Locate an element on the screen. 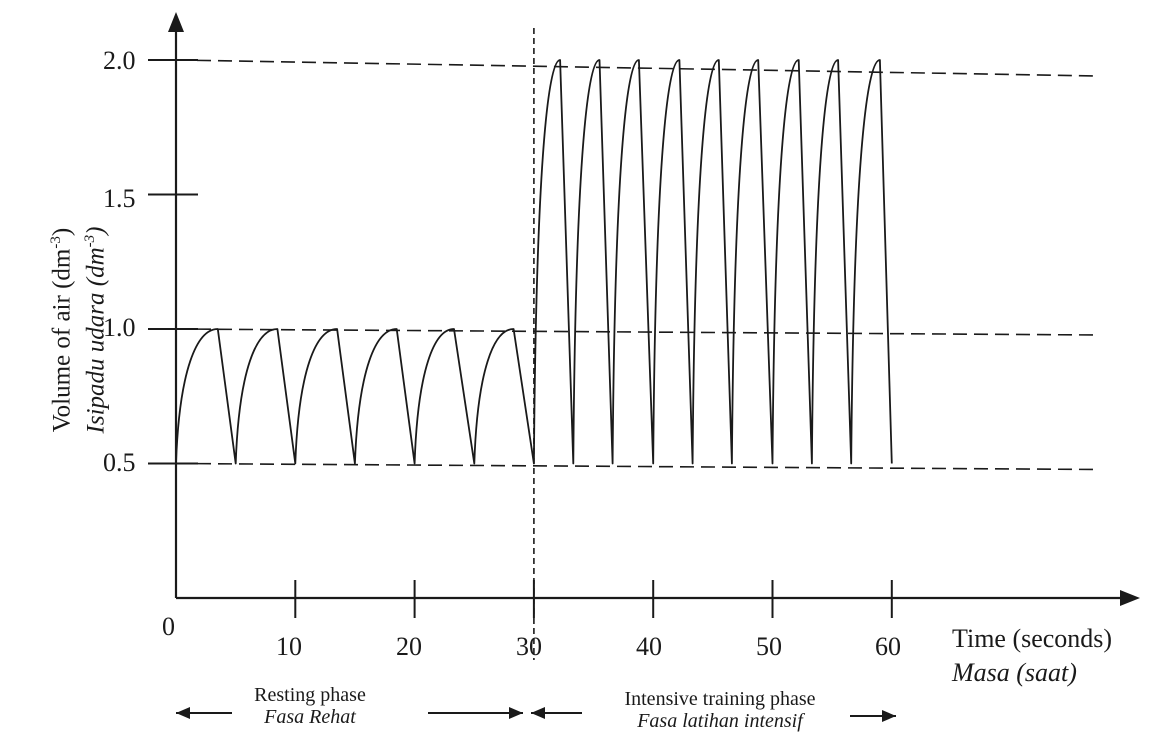 Image resolution: width=1158 pixels, height=741 pixels. training-phase-arrow-right-head is located at coordinates (889, 716).